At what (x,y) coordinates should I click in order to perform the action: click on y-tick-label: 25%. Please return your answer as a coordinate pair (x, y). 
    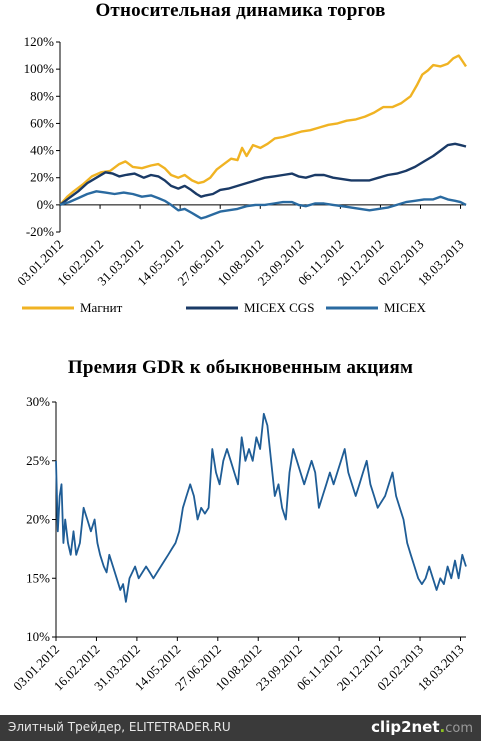
    Looking at the image, I should click on (38, 460).